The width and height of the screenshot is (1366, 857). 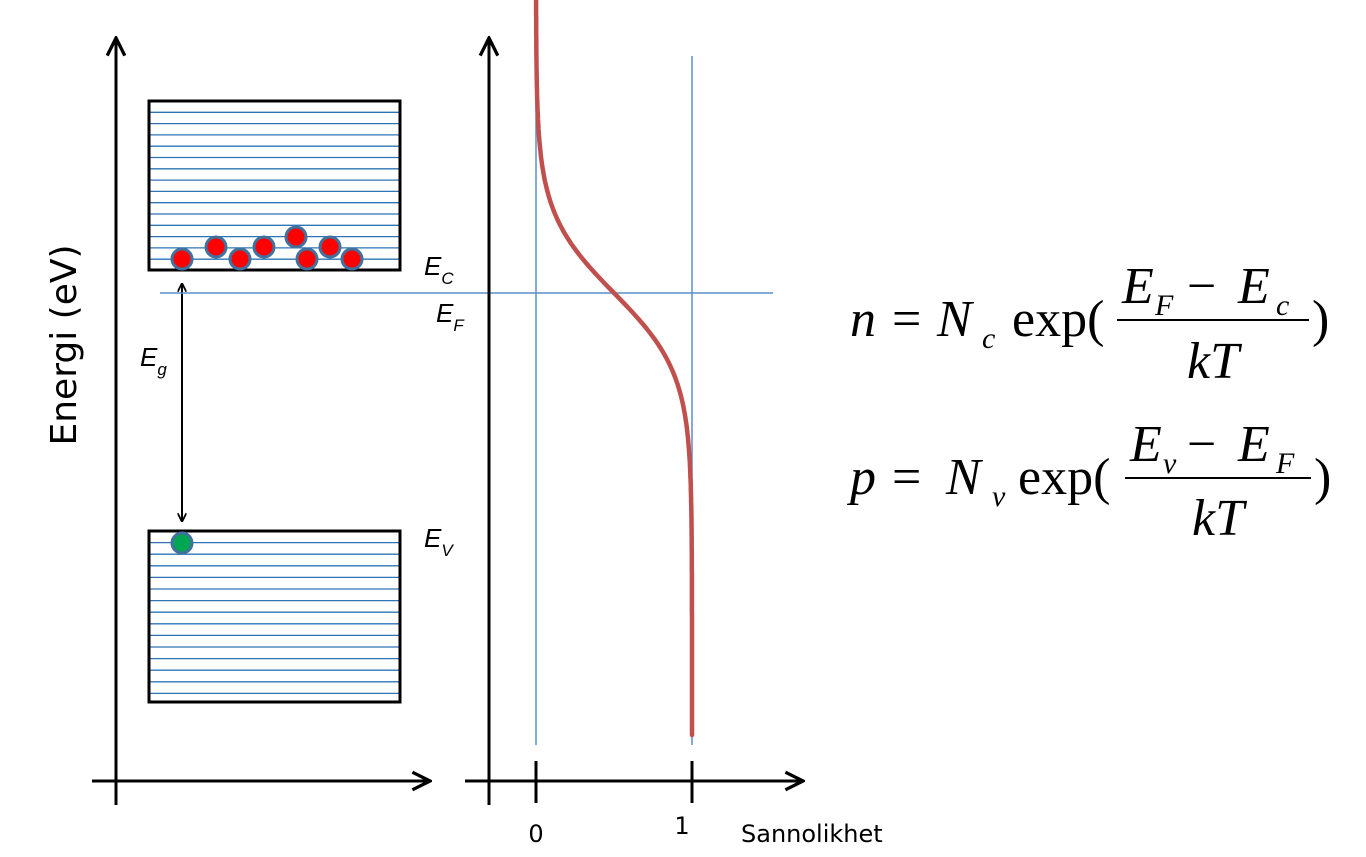 I want to click on conduction-band, so click(x=274, y=185).